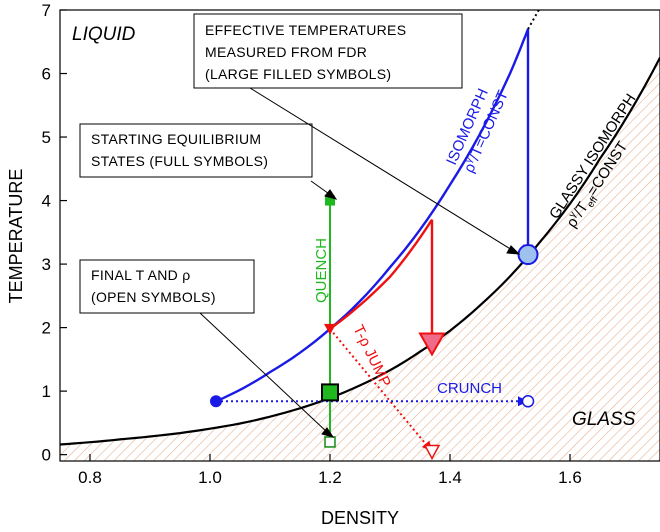 The image size is (660, 532). What do you see at coordinates (321, 270) in the screenshot?
I see `quench-label: QUENCH` at bounding box center [321, 270].